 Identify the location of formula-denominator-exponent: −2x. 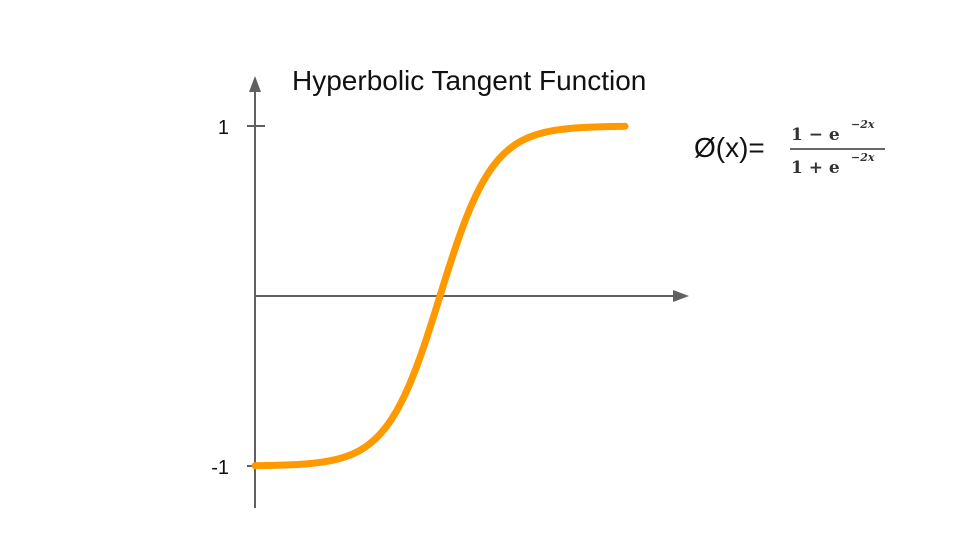
(863, 157).